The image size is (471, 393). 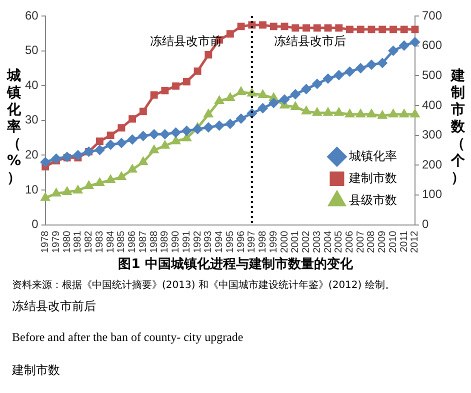 What do you see at coordinates (54, 306) in the screenshot?
I see `text: 冻结县改市前后` at bounding box center [54, 306].